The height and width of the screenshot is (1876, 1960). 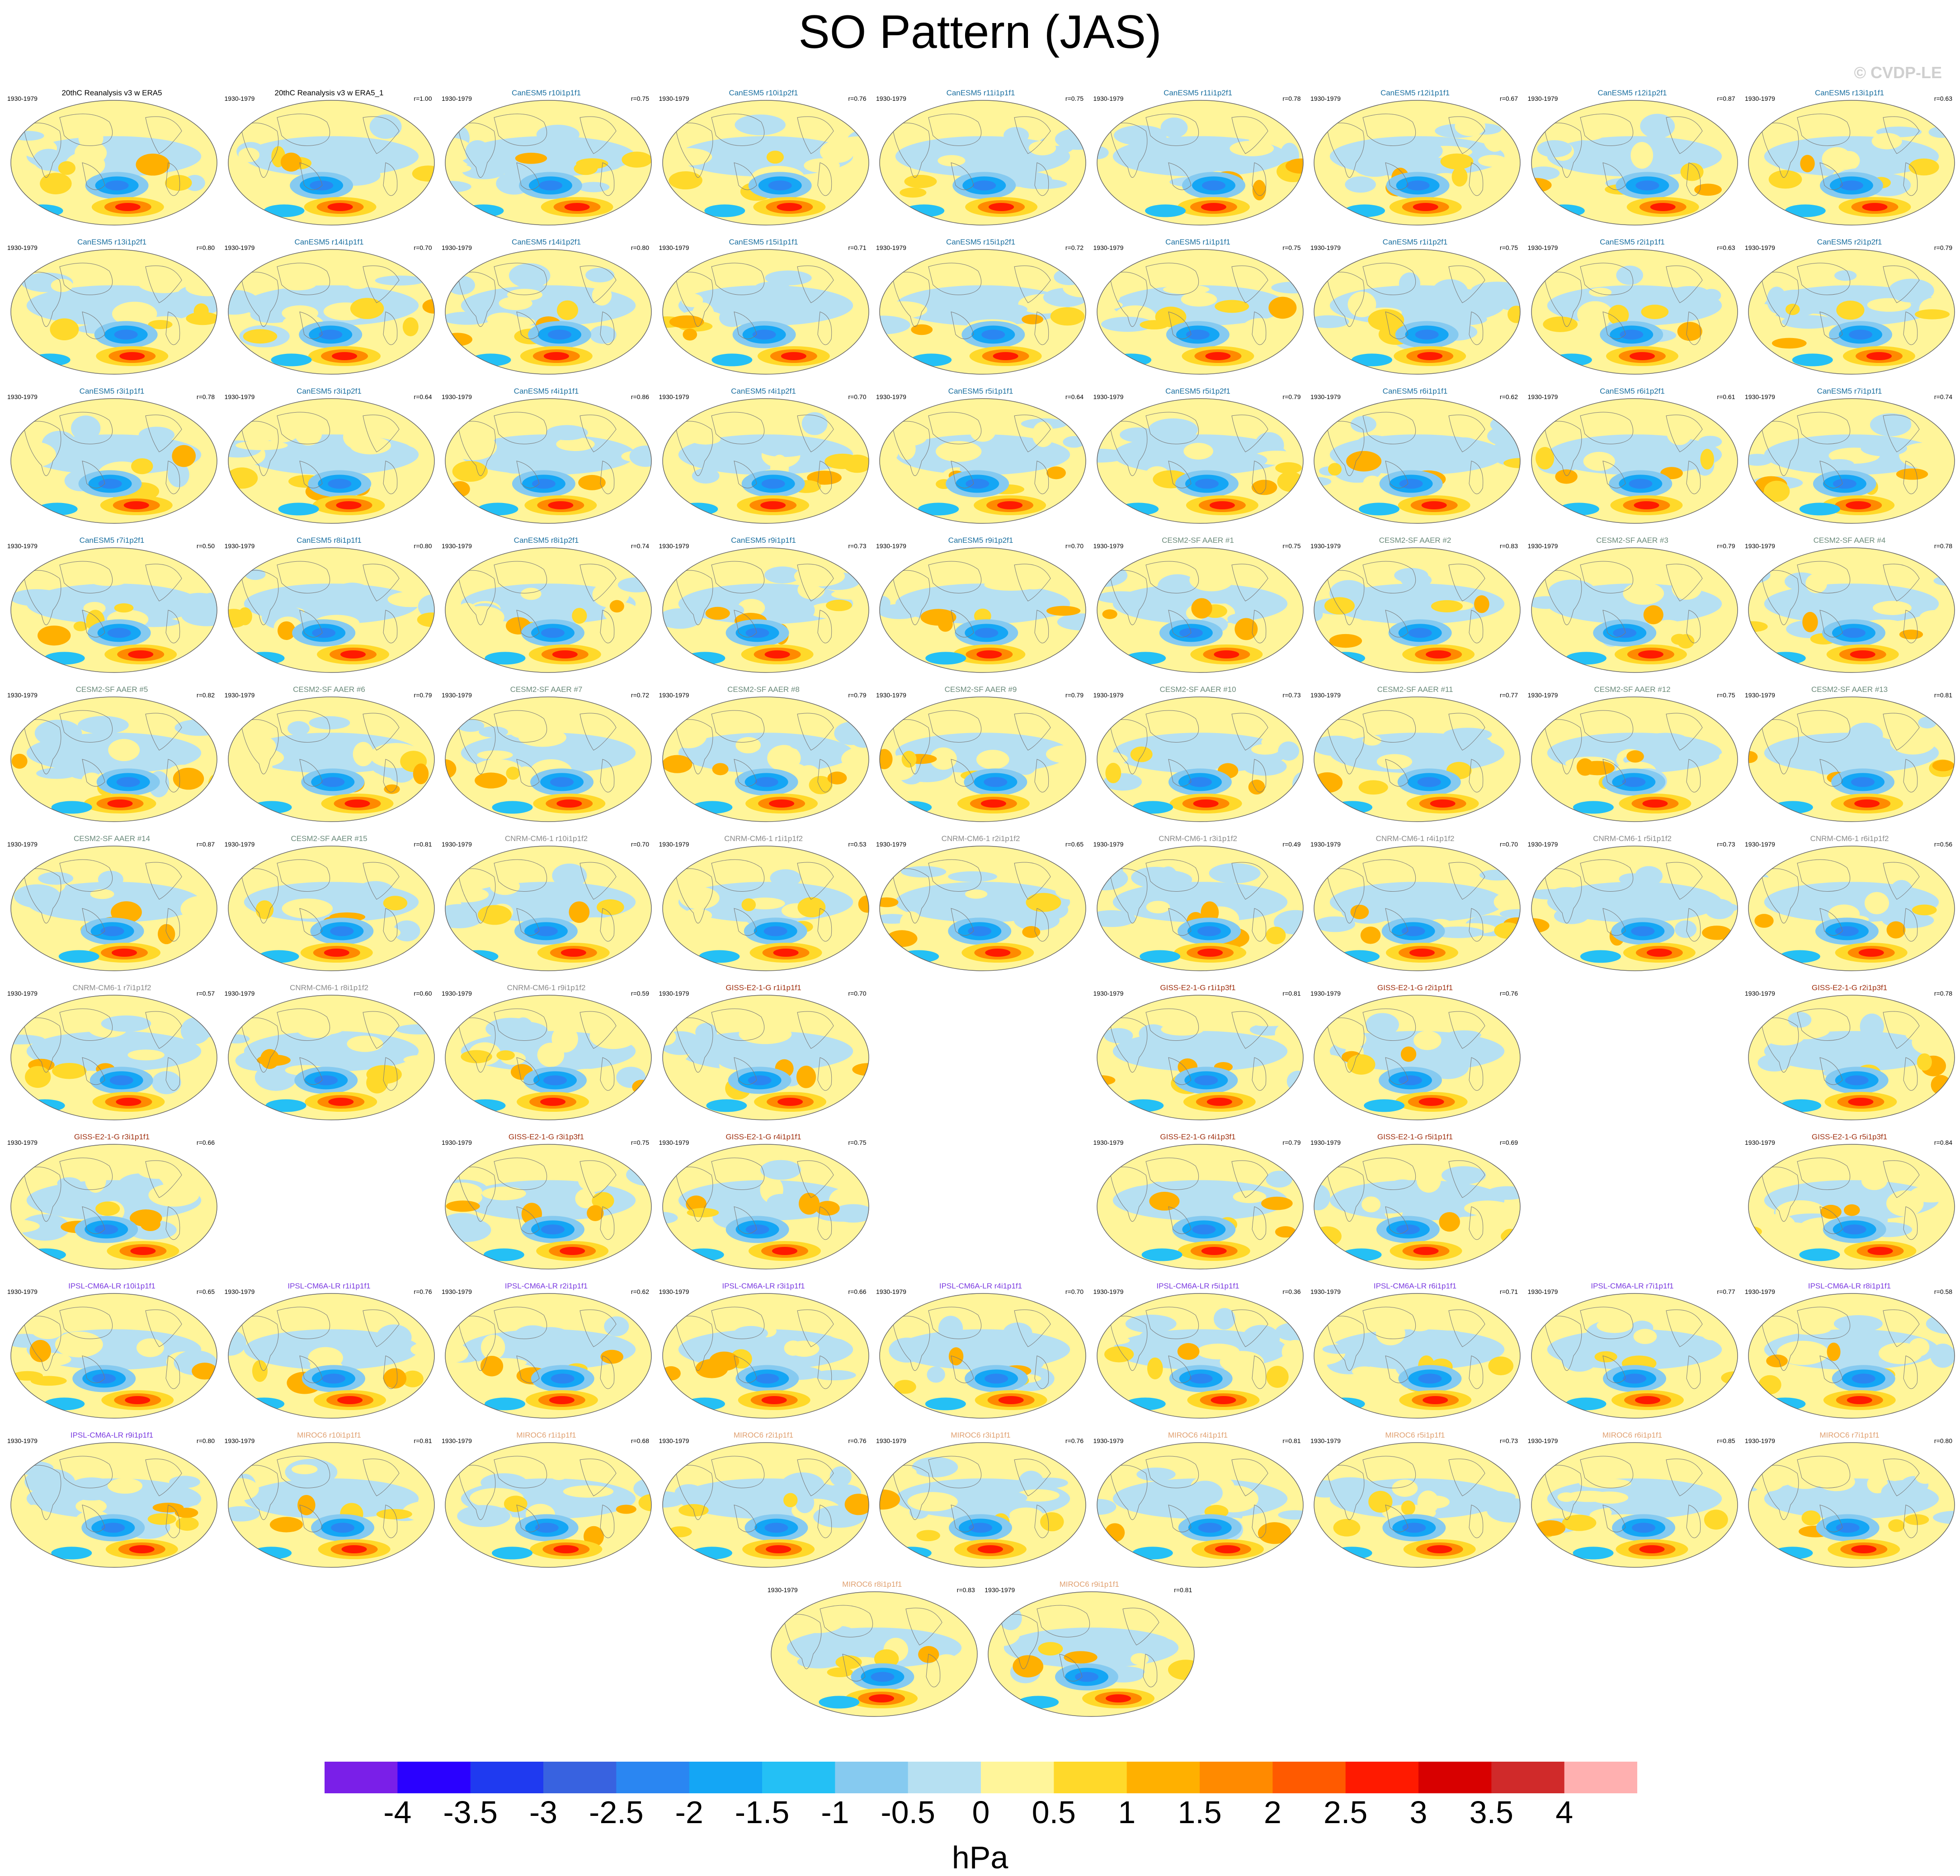 What do you see at coordinates (1415, 242) in the screenshot?
I see `panel-title: CanESM5 r1i1p2f1` at bounding box center [1415, 242].